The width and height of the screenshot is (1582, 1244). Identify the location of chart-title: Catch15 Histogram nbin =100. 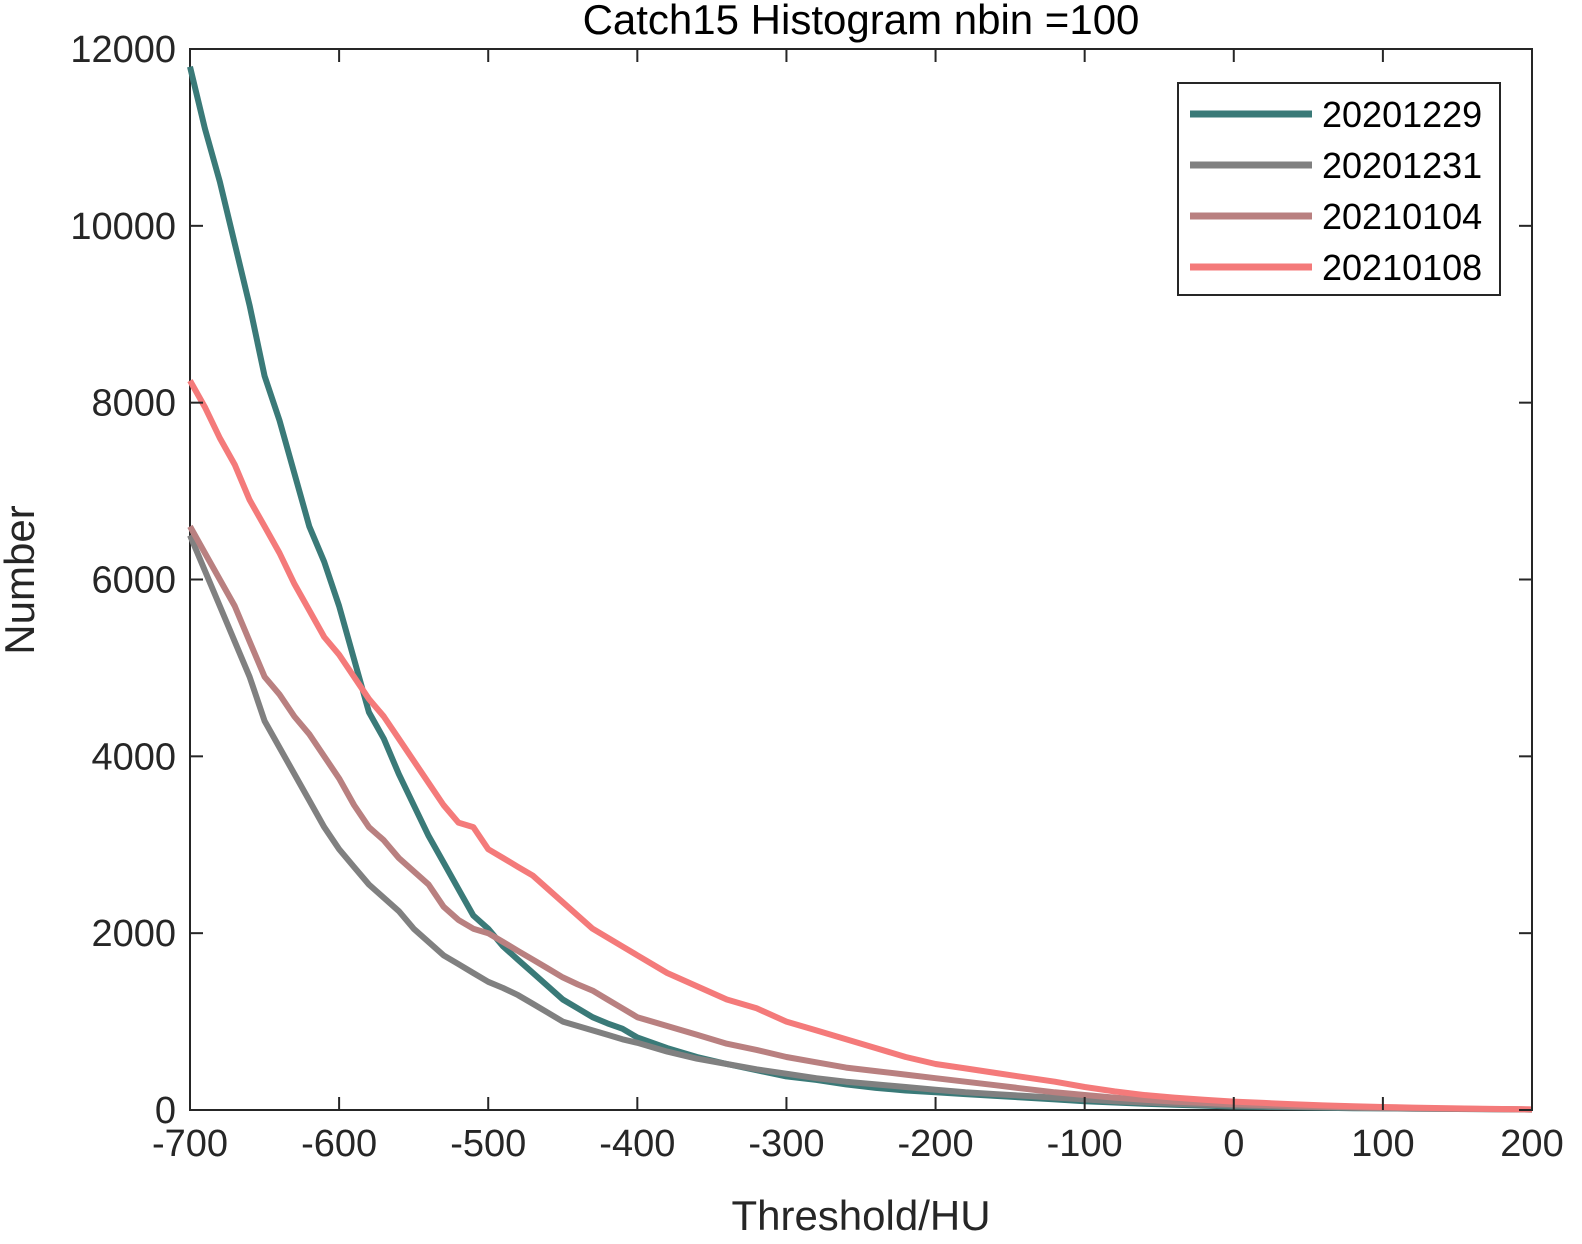
(861, 21).